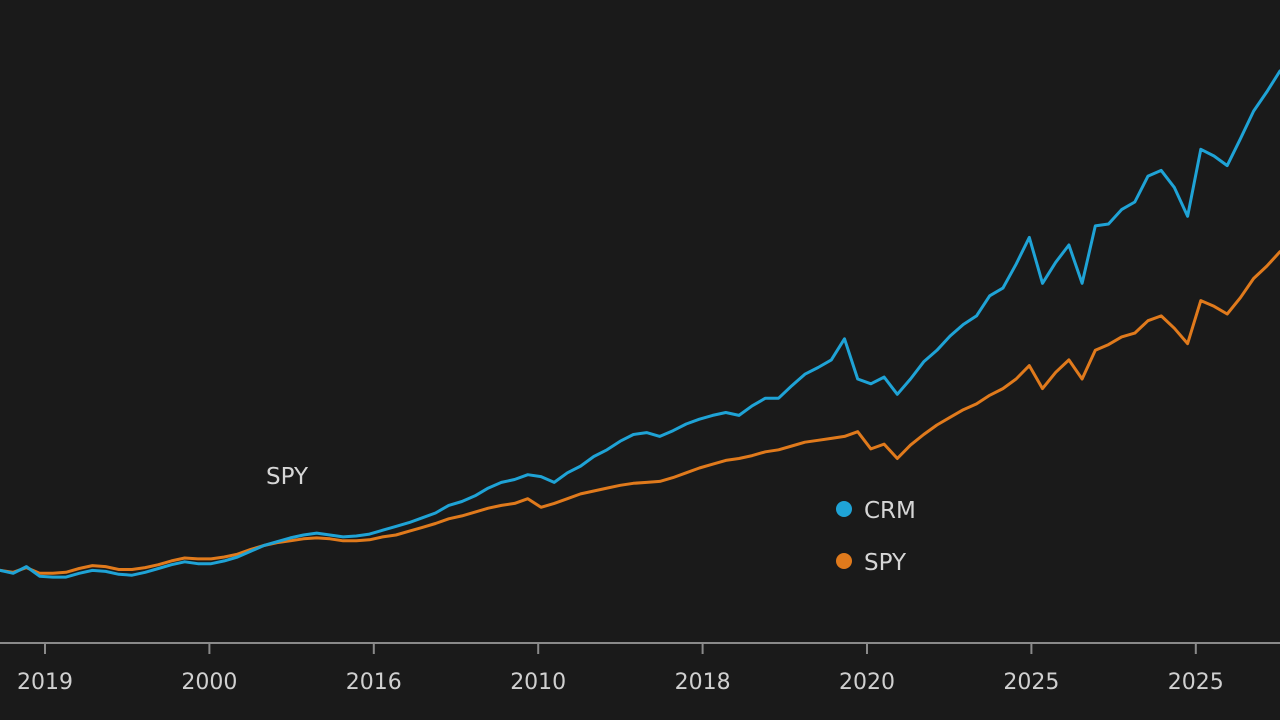 The image size is (1280, 720). I want to click on legend: CRM SPY, so click(876, 537).